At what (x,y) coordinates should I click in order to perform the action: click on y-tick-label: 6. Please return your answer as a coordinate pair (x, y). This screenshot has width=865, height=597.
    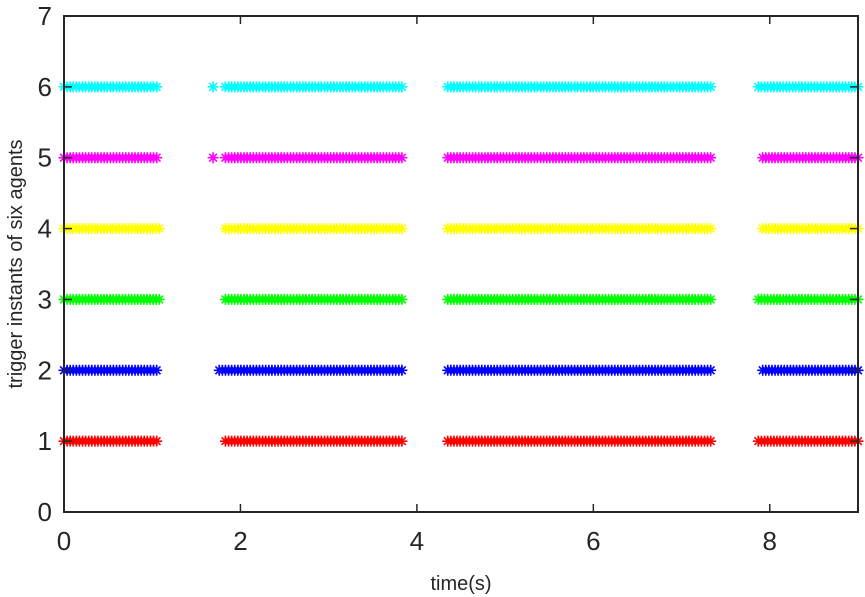
    Looking at the image, I should click on (45, 87).